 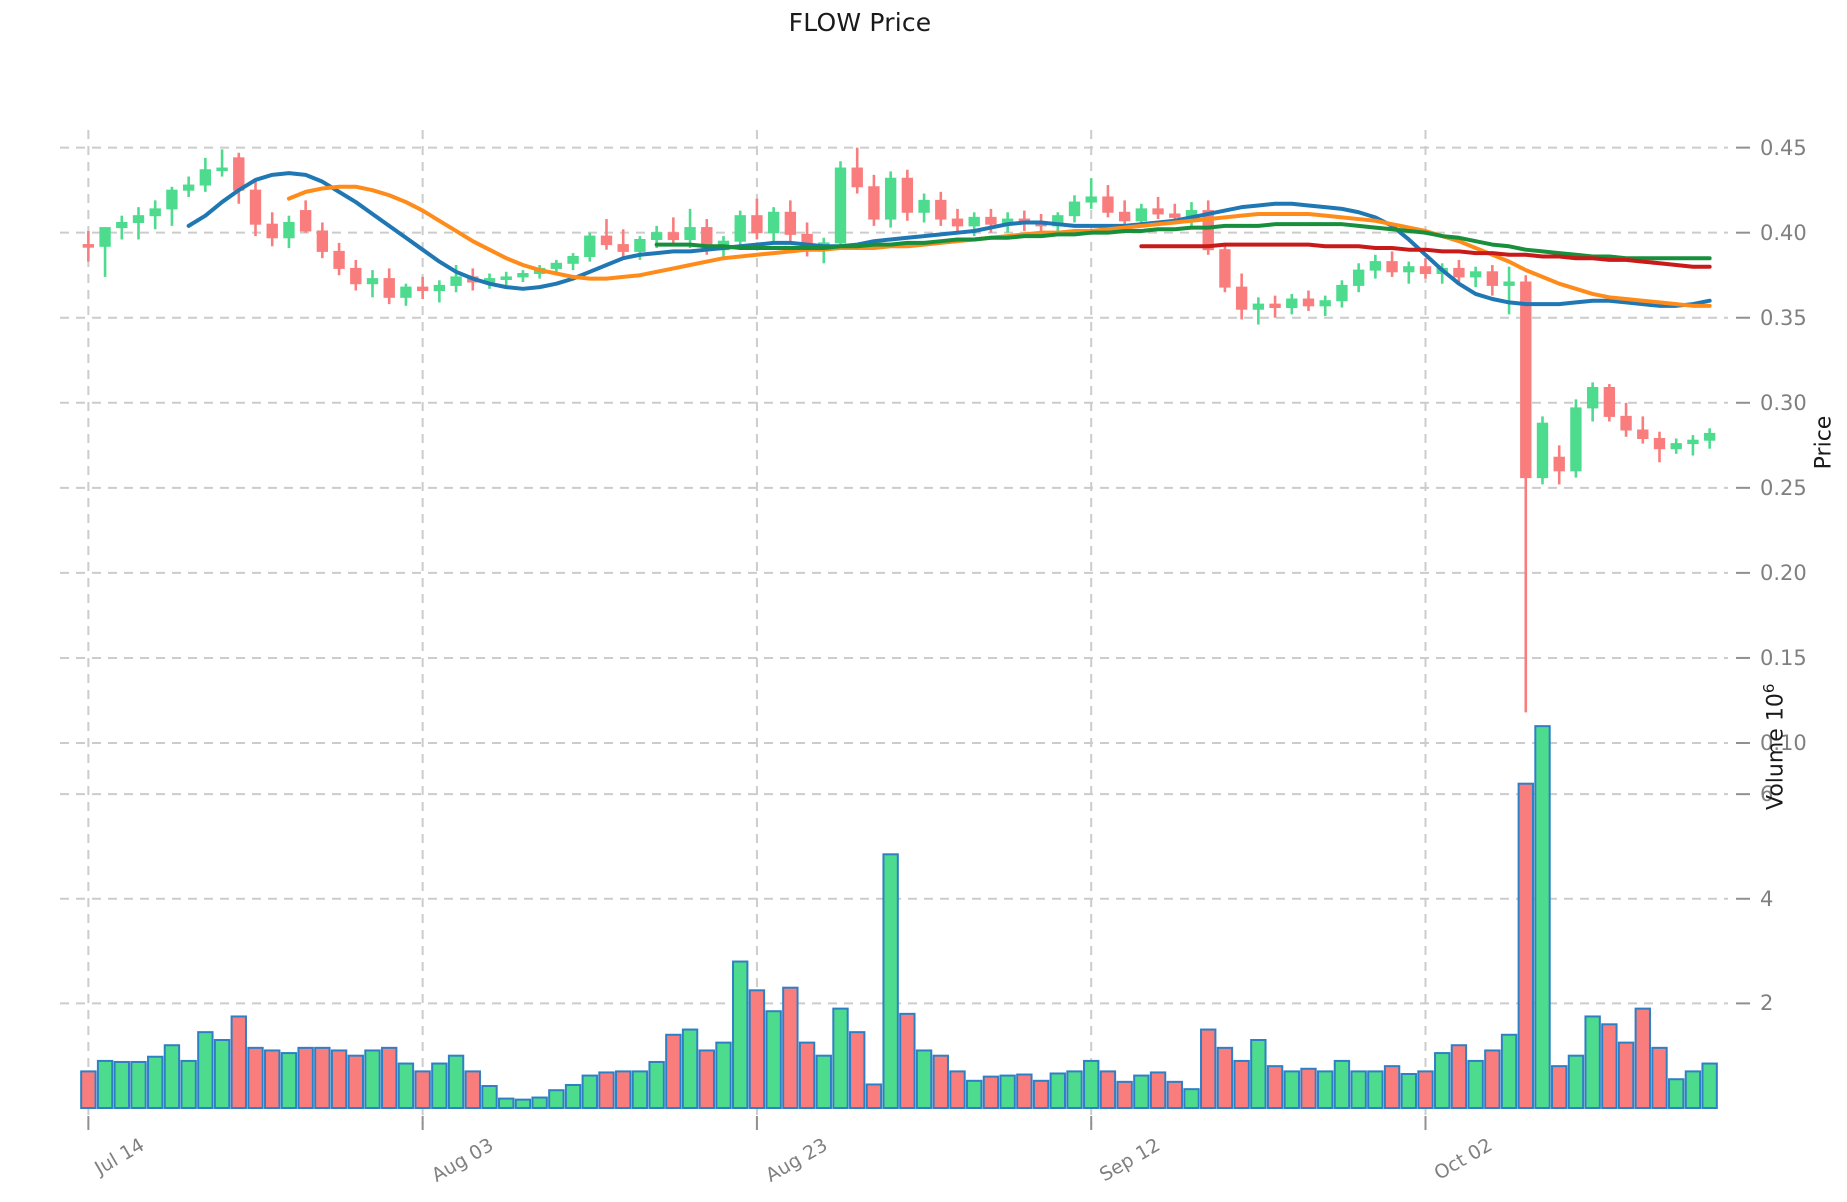 I want to click on price-tick-label: 0.25, so click(x=1783, y=487).